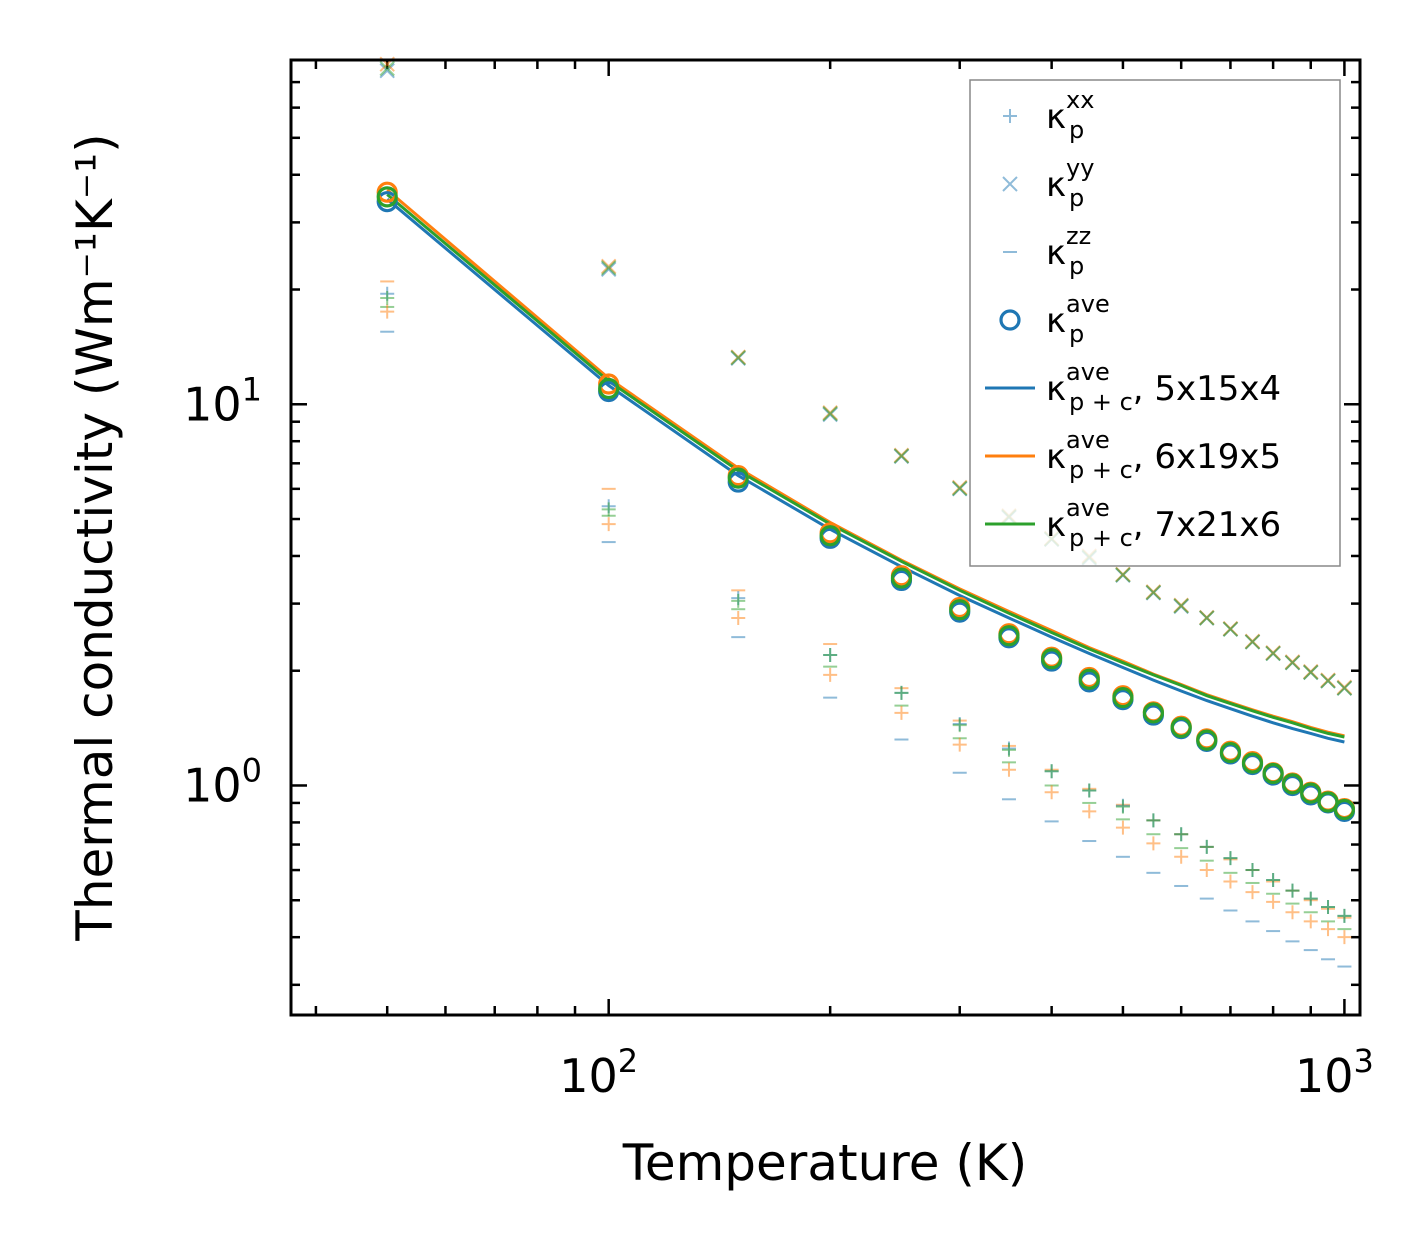 The width and height of the screenshot is (1421, 1254). What do you see at coordinates (598, 1072) in the screenshot?
I see `x-tick-label: 10²` at bounding box center [598, 1072].